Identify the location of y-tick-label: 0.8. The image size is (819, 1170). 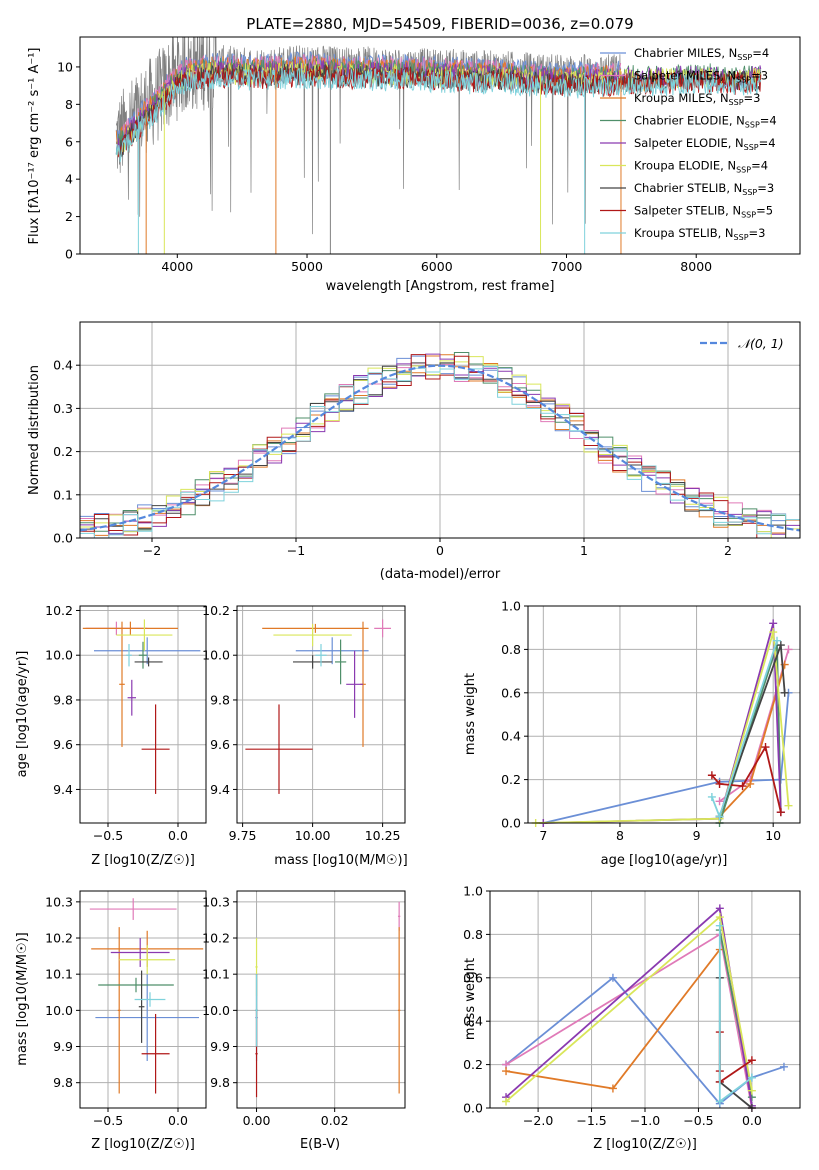
(473, 934).